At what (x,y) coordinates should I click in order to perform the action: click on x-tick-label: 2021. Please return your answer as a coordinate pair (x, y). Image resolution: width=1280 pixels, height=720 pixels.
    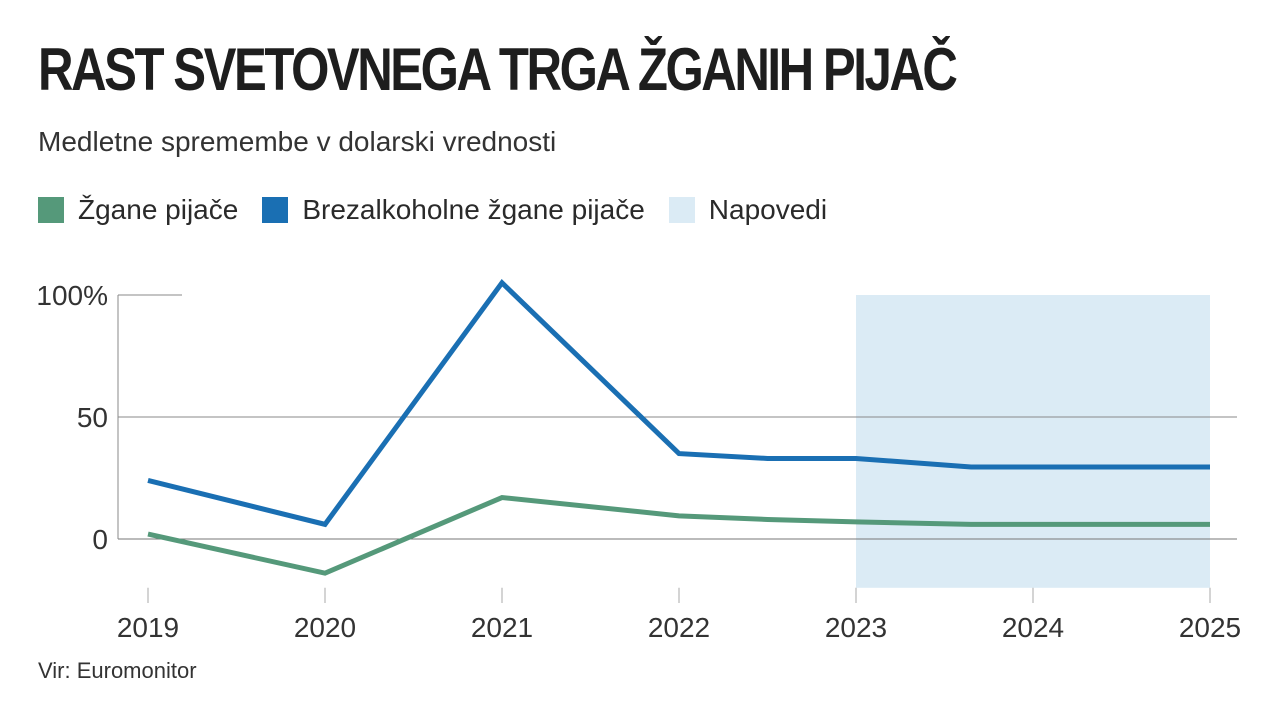
    Looking at the image, I should click on (502, 627).